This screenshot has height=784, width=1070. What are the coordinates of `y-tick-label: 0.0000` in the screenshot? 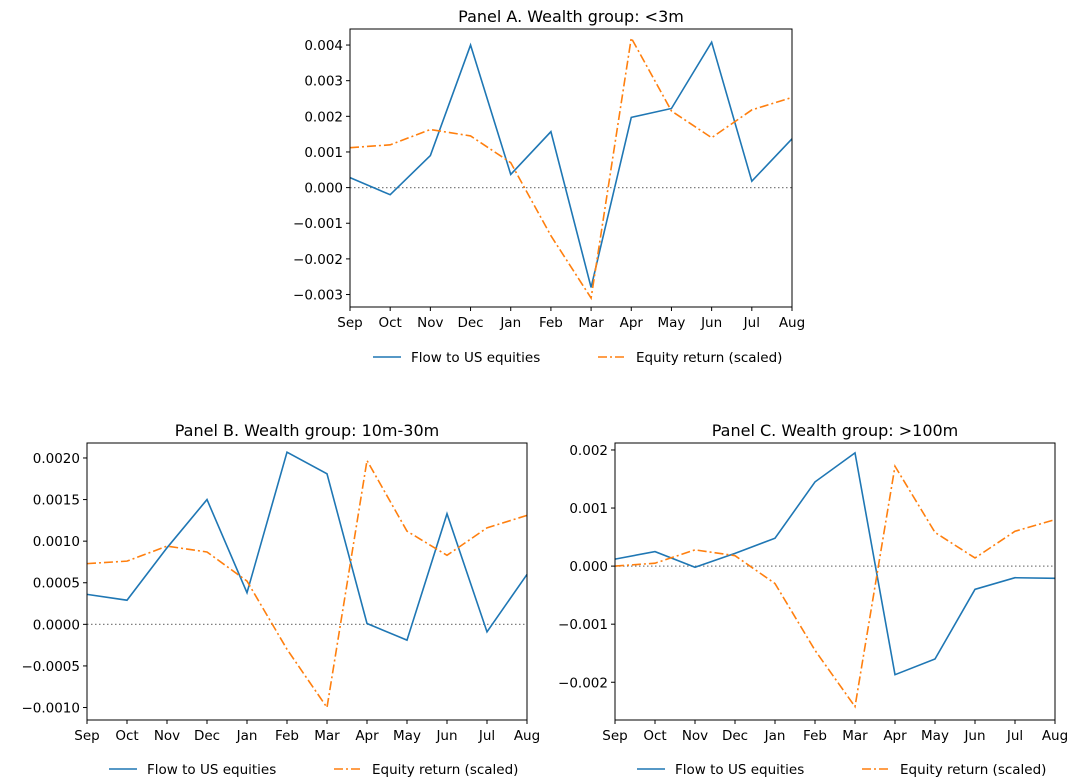 It's located at (56, 625).